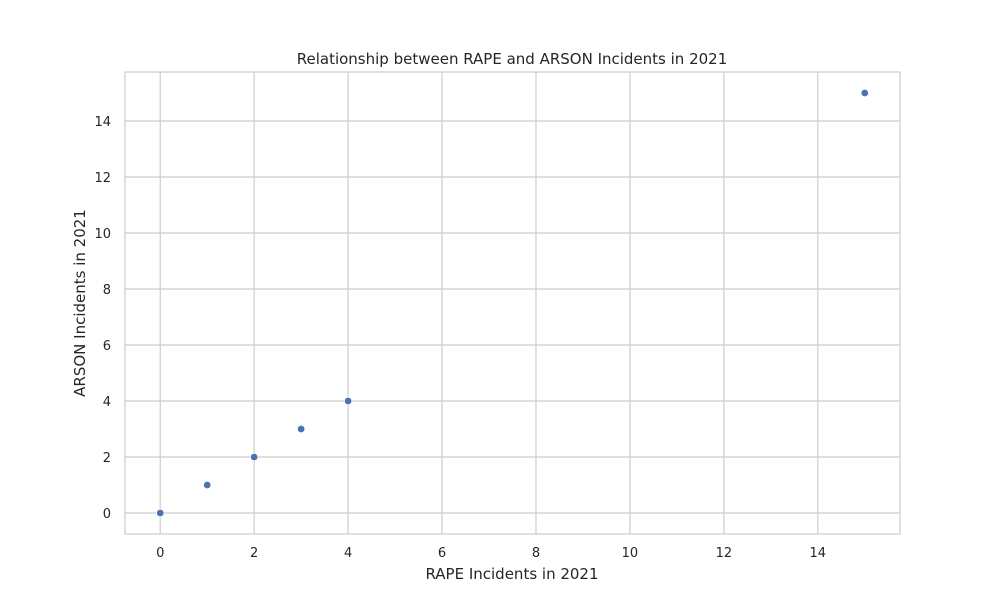 The height and width of the screenshot is (600, 1000). I want to click on y-tick-label: 6, so click(107, 346).